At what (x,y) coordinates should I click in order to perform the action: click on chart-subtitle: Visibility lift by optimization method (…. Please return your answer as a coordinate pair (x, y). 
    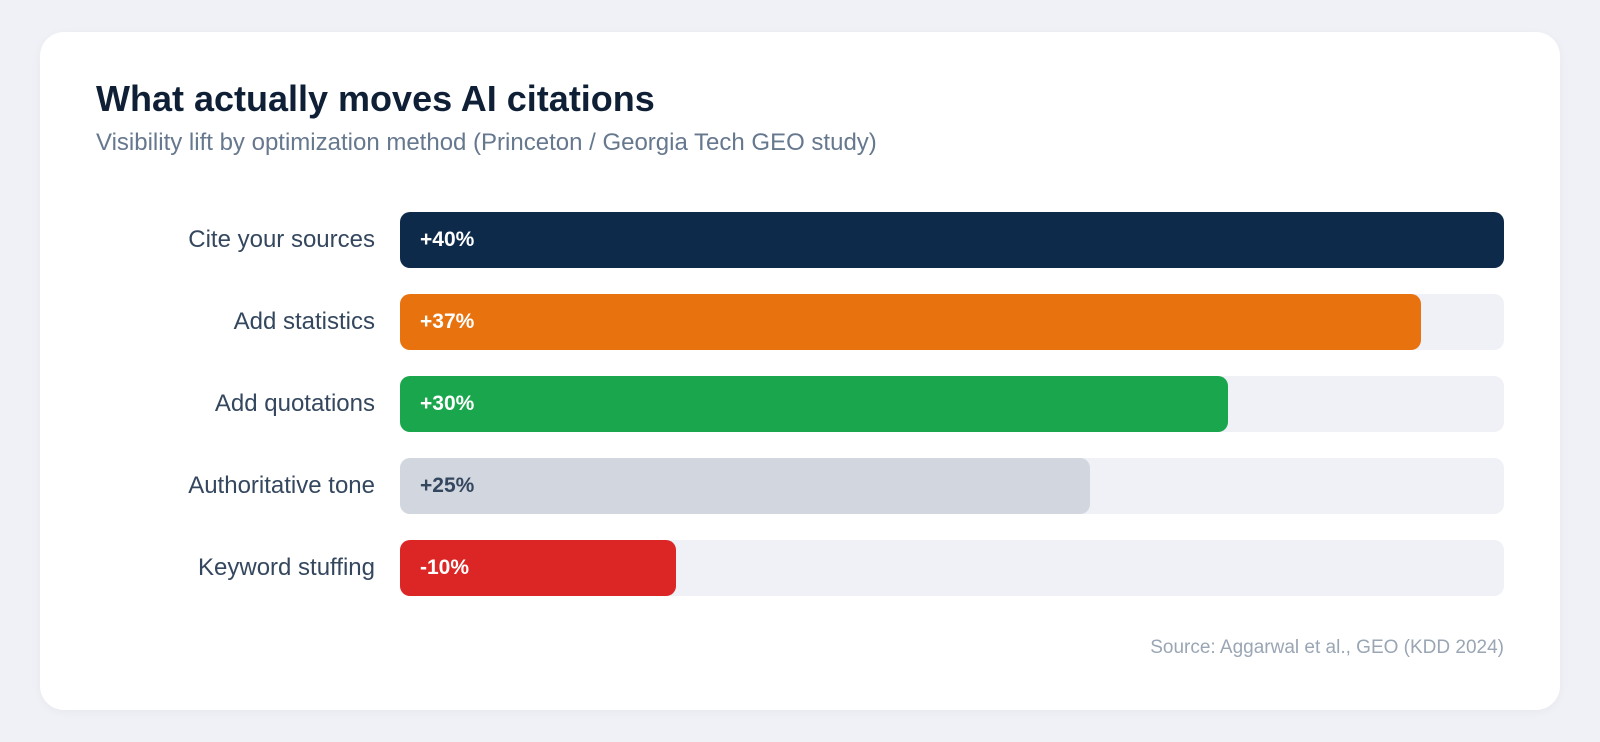
    Looking at the image, I should click on (486, 142).